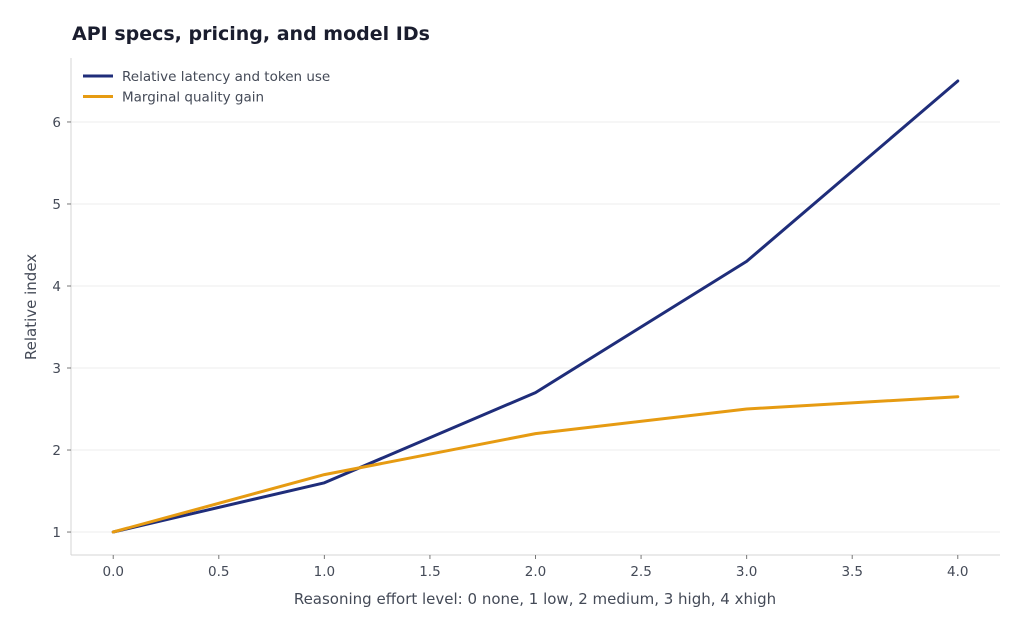 This screenshot has width=1024, height=631. What do you see at coordinates (640, 572) in the screenshot?
I see `x-tick-label: 2.5` at bounding box center [640, 572].